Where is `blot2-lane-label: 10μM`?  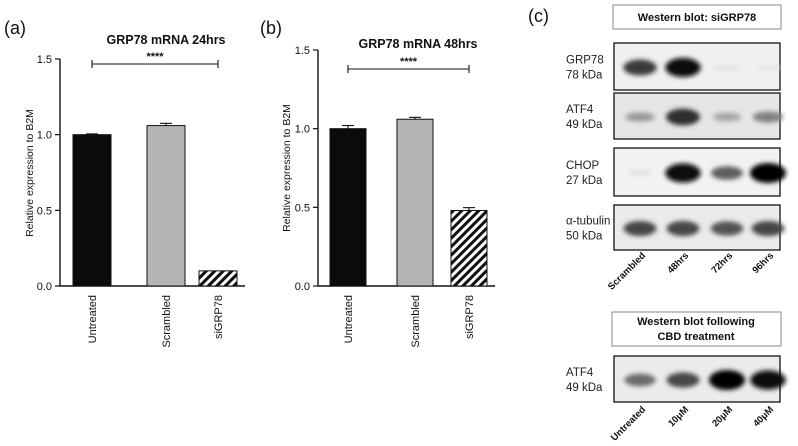 blot2-lane-label: 10μM is located at coordinates (678, 416).